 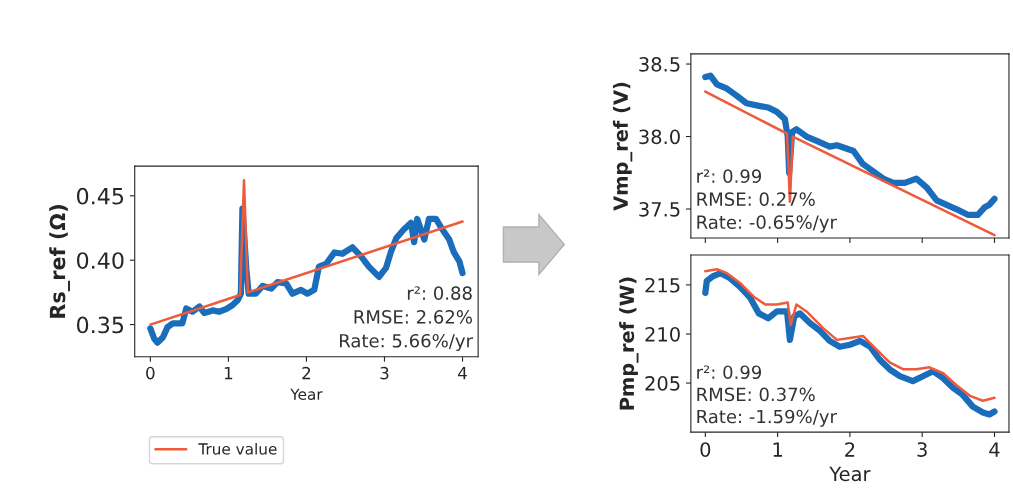 I want to click on y-tick-label: 37.5, so click(x=659, y=209).